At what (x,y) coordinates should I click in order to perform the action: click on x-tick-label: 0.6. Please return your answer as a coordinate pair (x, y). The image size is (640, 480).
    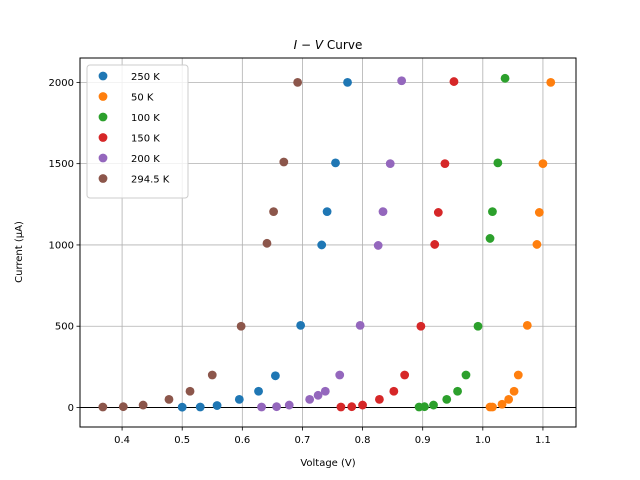
    Looking at the image, I should click on (242, 440).